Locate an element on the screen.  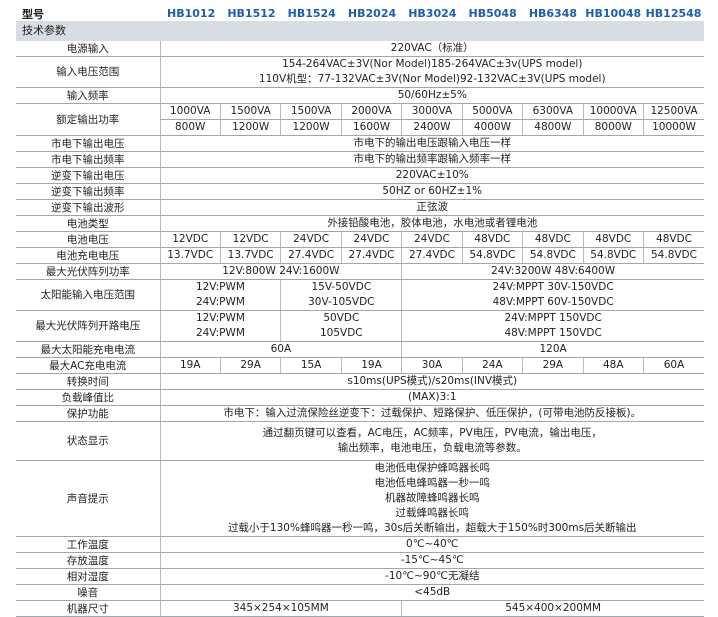
spec-value: 545×400×200MM is located at coordinates (552, 608).